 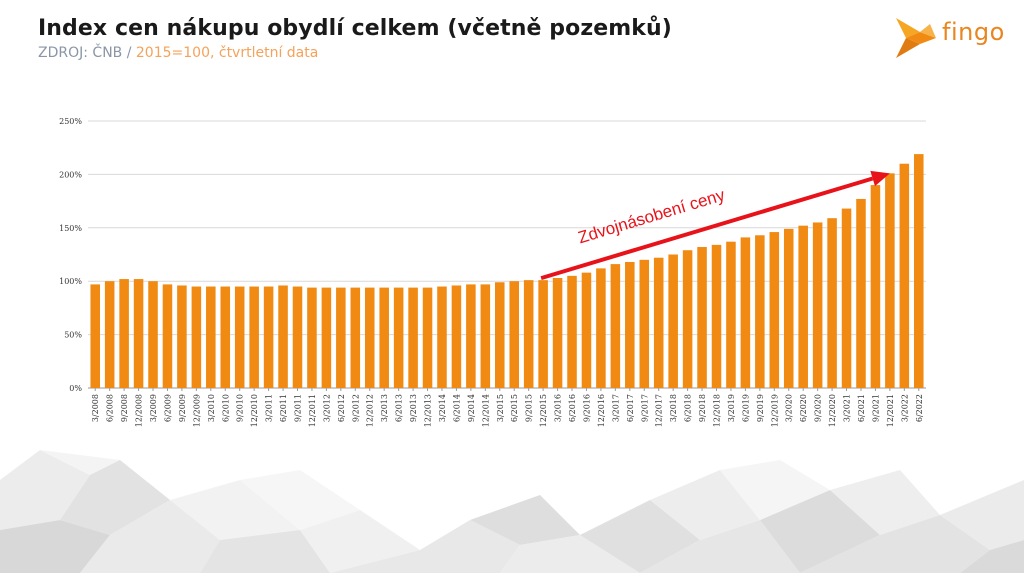 I want to click on x-tick-label: 6/2022, so click(x=919, y=408).